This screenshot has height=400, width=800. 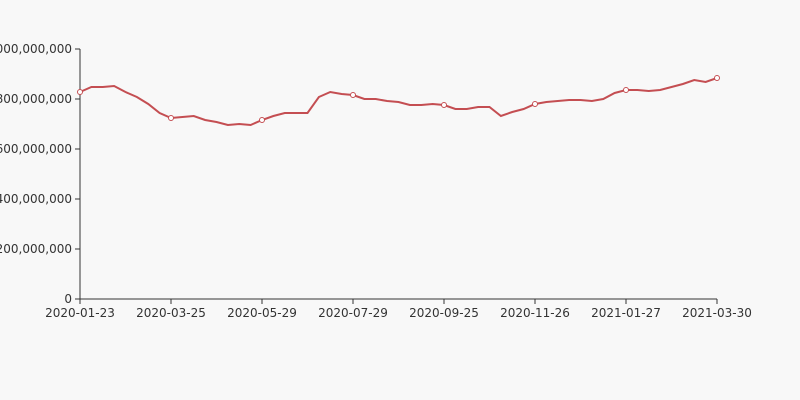 I want to click on x-tick-label: 2021-01-27, so click(x=626, y=313).